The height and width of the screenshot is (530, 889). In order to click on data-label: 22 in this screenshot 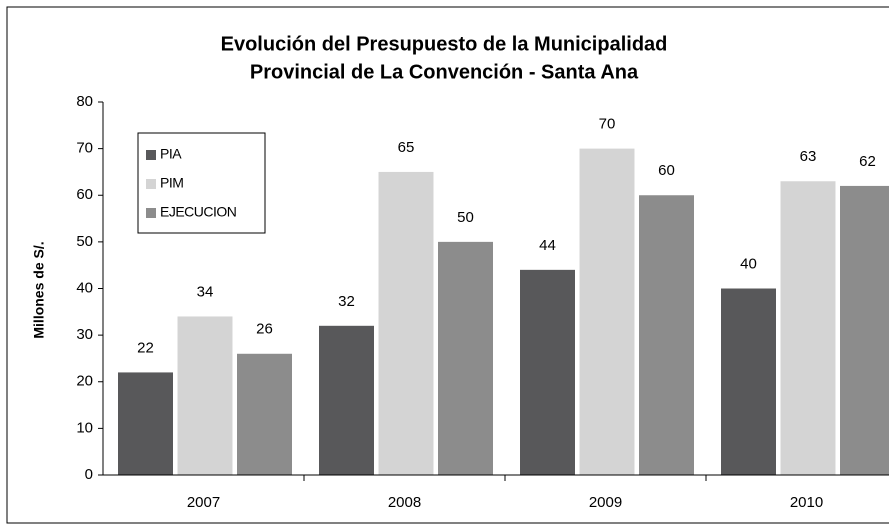, I will do `click(145, 347)`.